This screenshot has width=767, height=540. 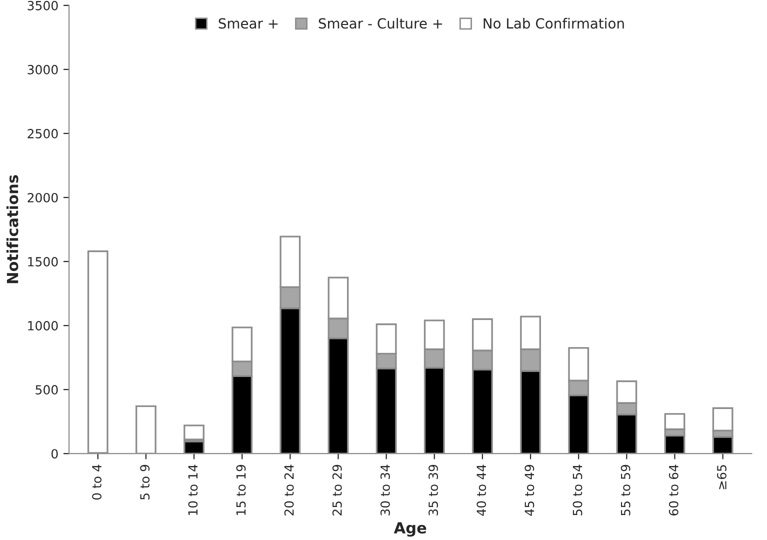 I want to click on x-tick-label: 55 to 59, so click(x=625, y=490).